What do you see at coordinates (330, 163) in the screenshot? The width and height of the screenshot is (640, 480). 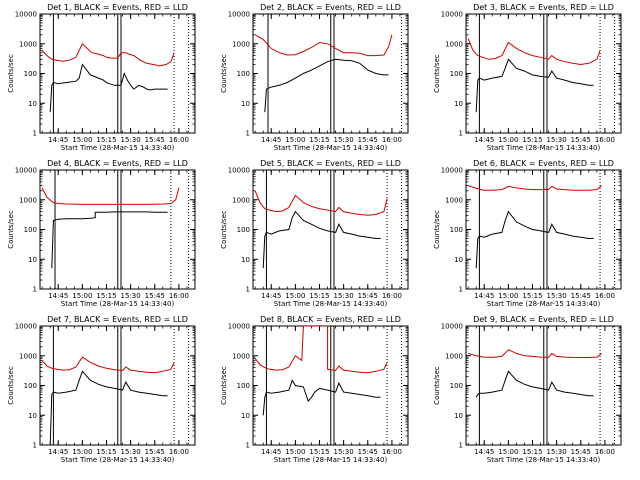 I see `panel-title: Det 5, BLACK = Events, RED = LLD` at bounding box center [330, 163].